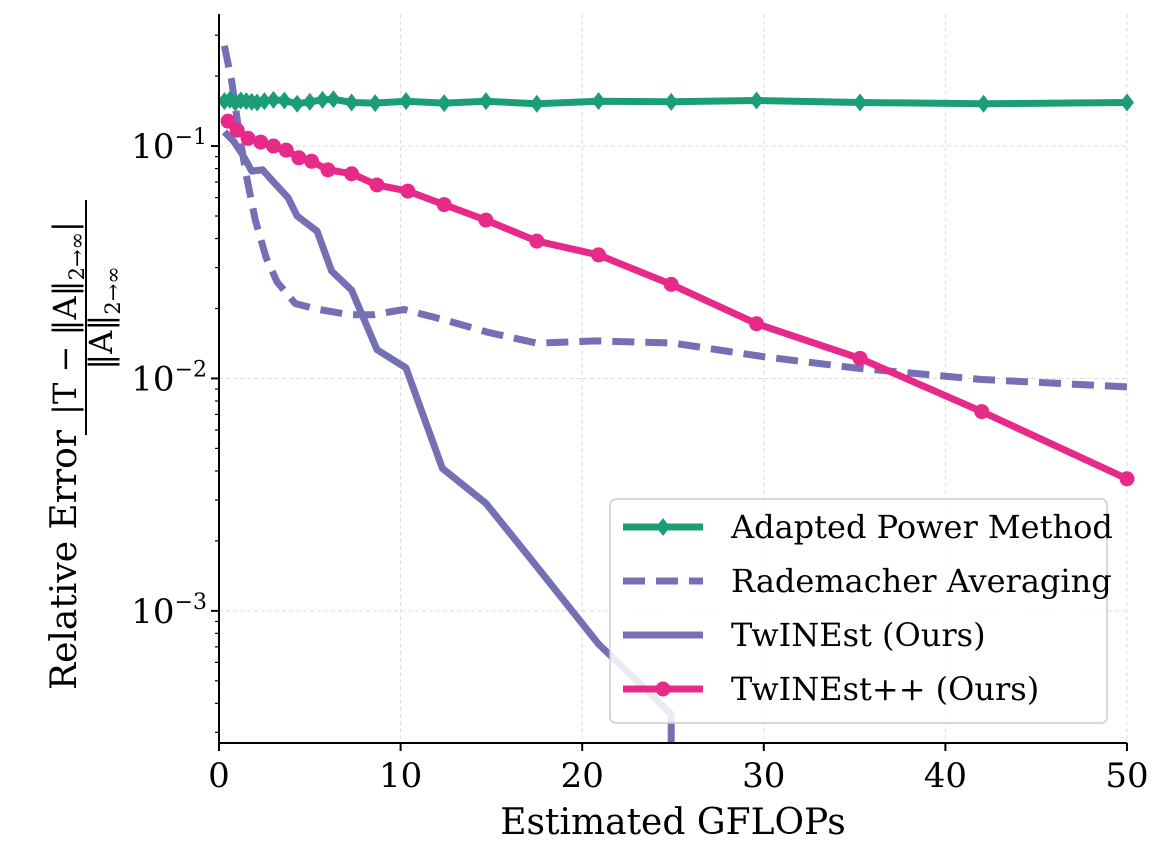 The width and height of the screenshot is (1162, 858). What do you see at coordinates (1126, 776) in the screenshot?
I see `x-tick-label: 50` at bounding box center [1126, 776].